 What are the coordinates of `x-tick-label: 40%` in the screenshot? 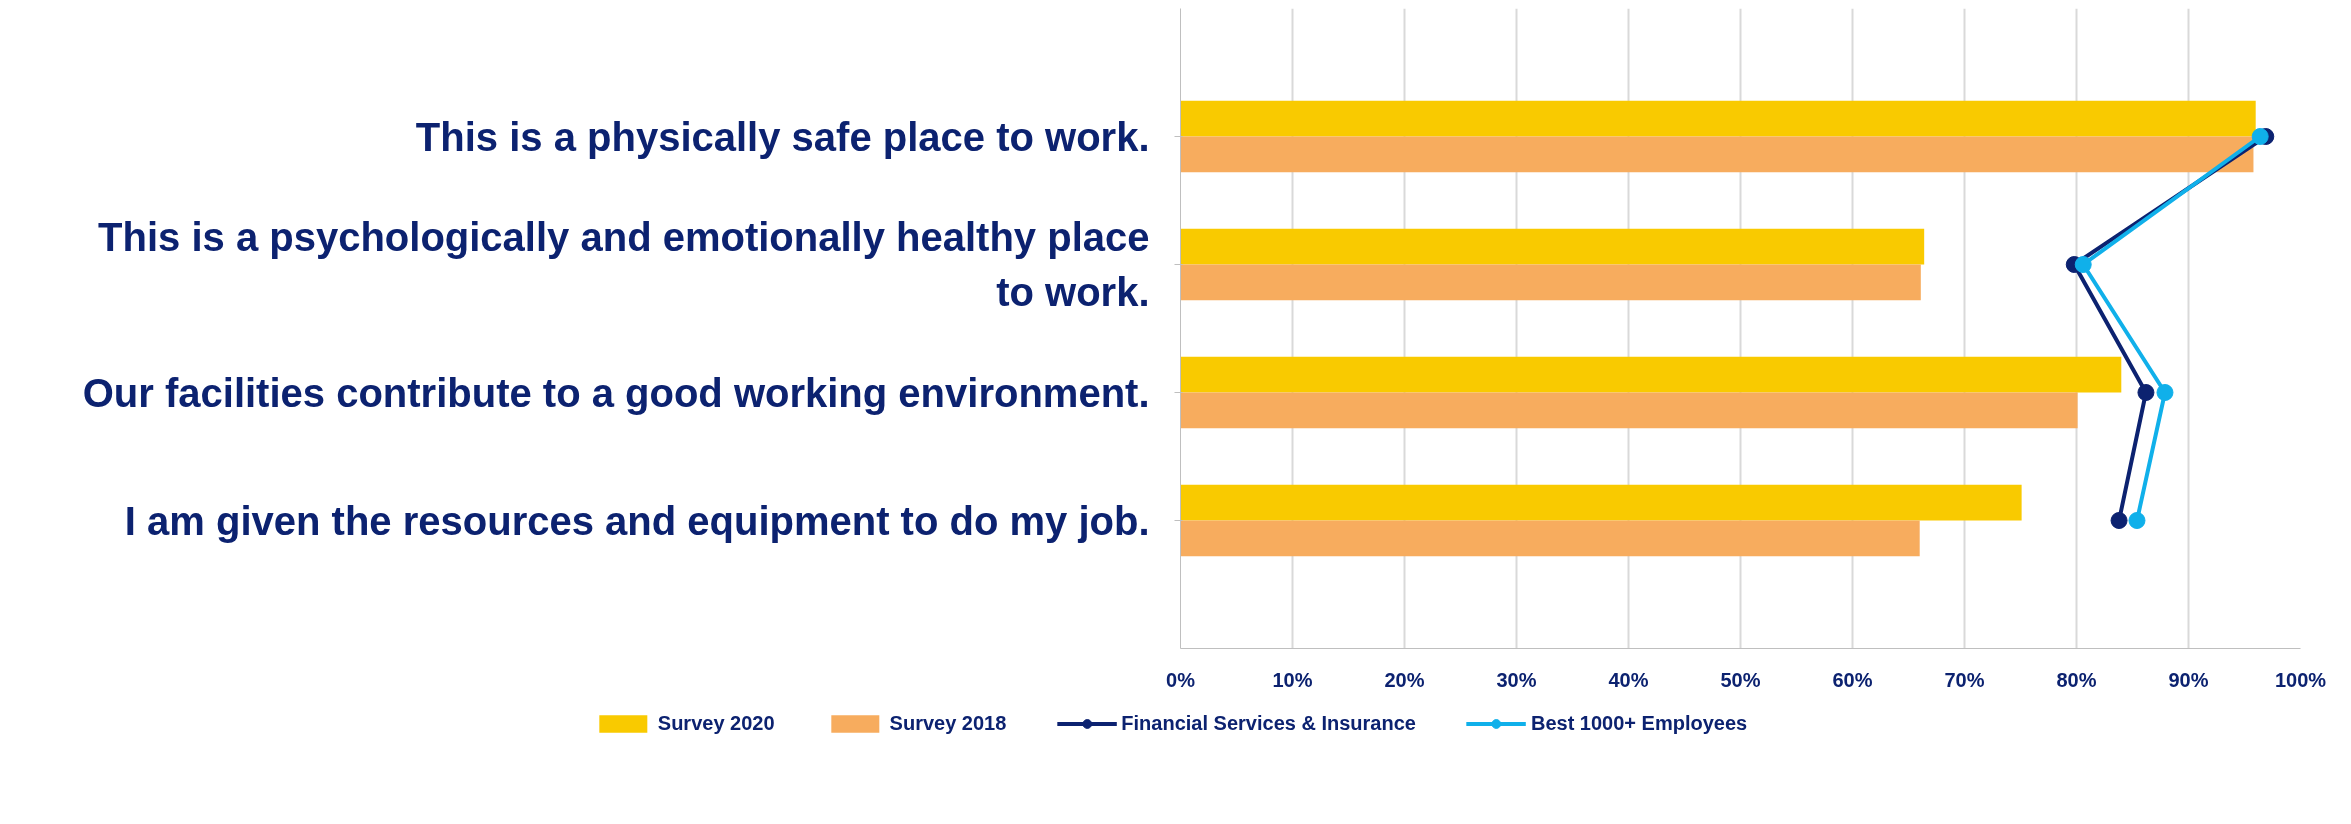 It's located at (1628, 679).